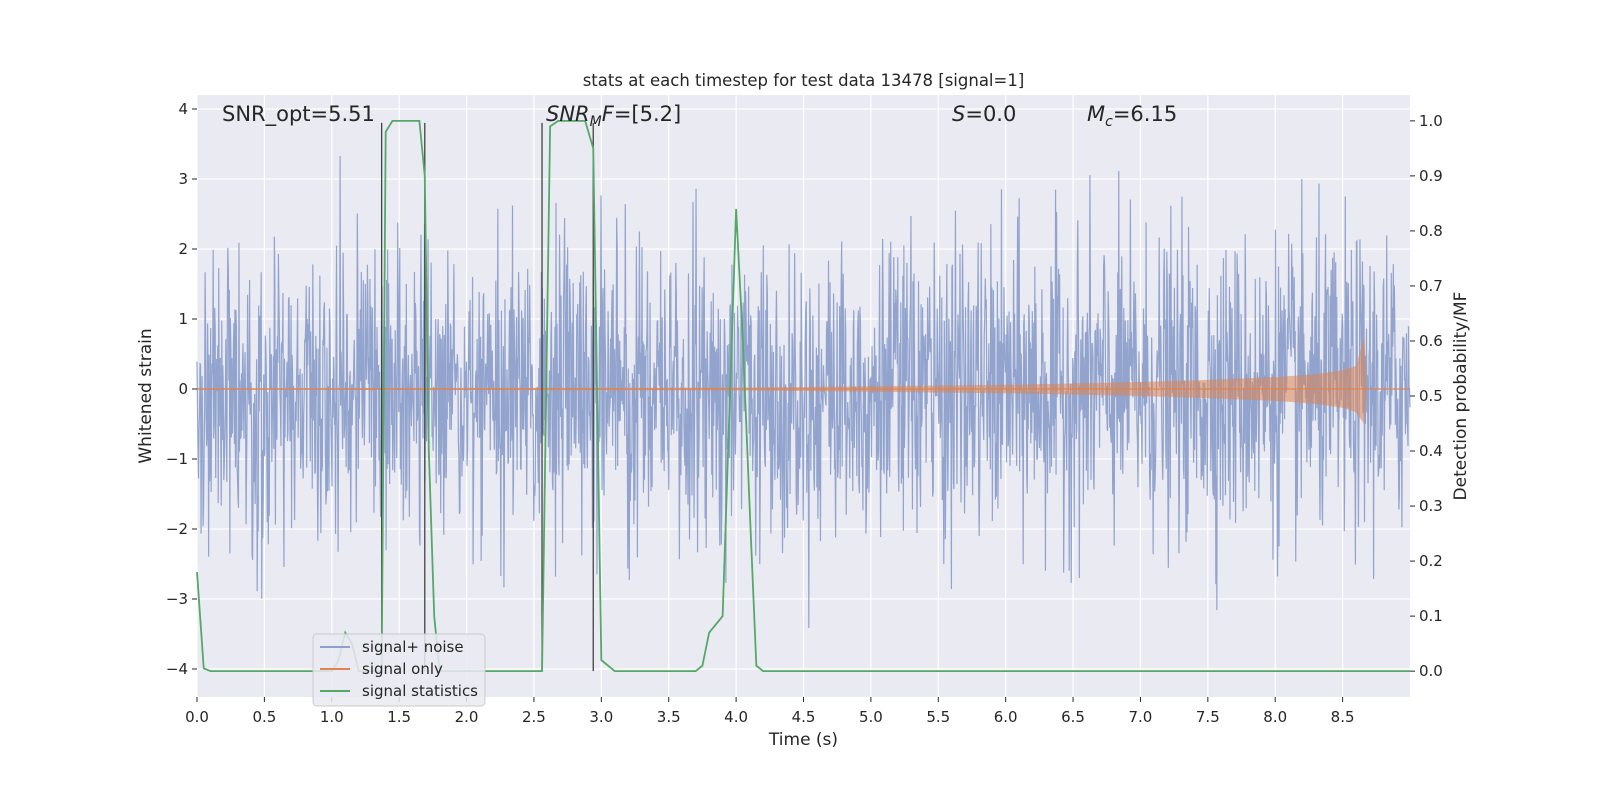 This screenshot has width=1600, height=804. What do you see at coordinates (647, 114) in the screenshot?
I see `annotation-rest: =[5.2]` at bounding box center [647, 114].